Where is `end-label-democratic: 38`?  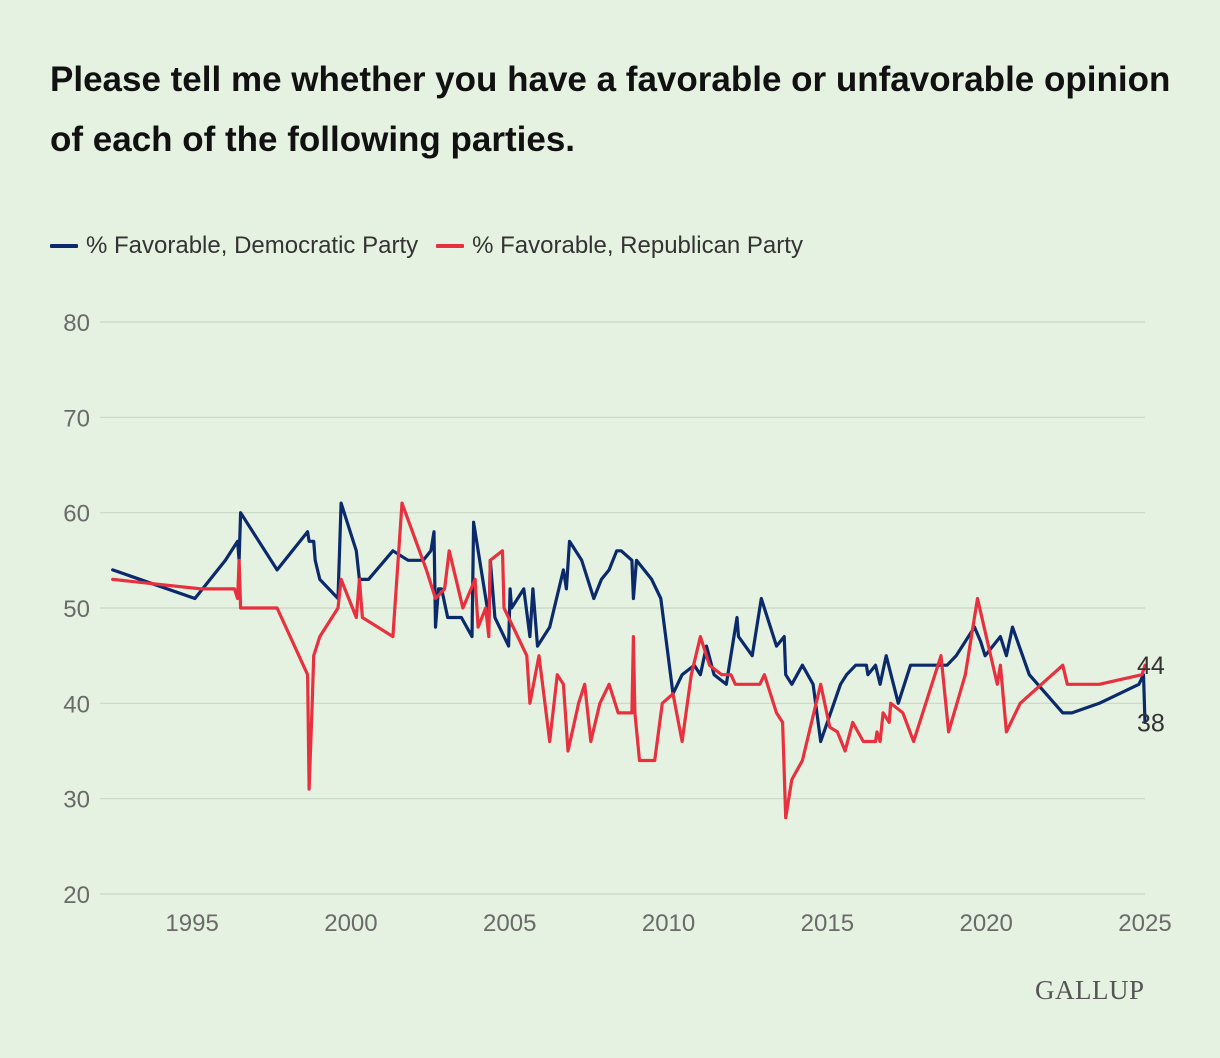 end-label-democratic: 38 is located at coordinates (1151, 723).